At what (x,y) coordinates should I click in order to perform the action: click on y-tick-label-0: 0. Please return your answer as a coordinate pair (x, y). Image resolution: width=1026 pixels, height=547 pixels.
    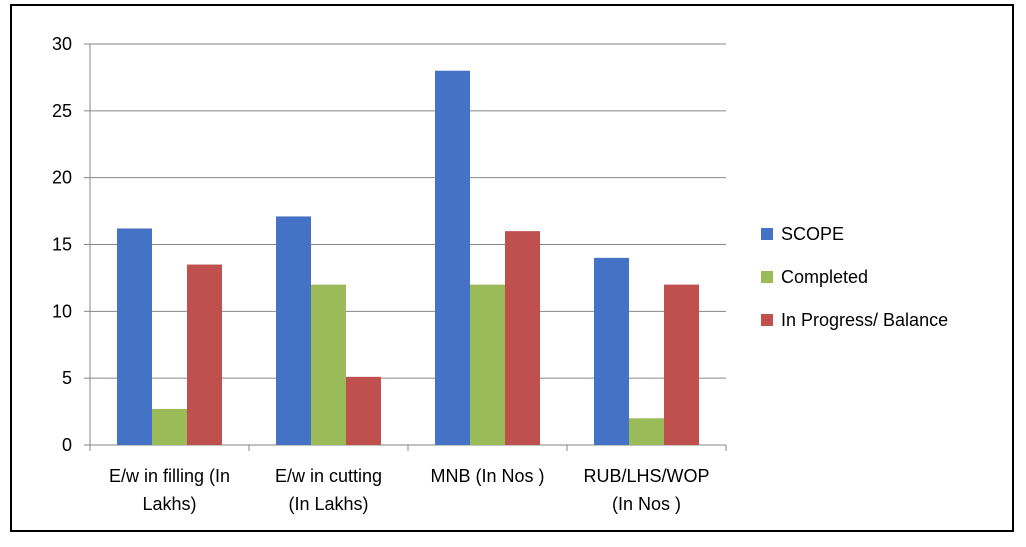
    Looking at the image, I should click on (67, 445).